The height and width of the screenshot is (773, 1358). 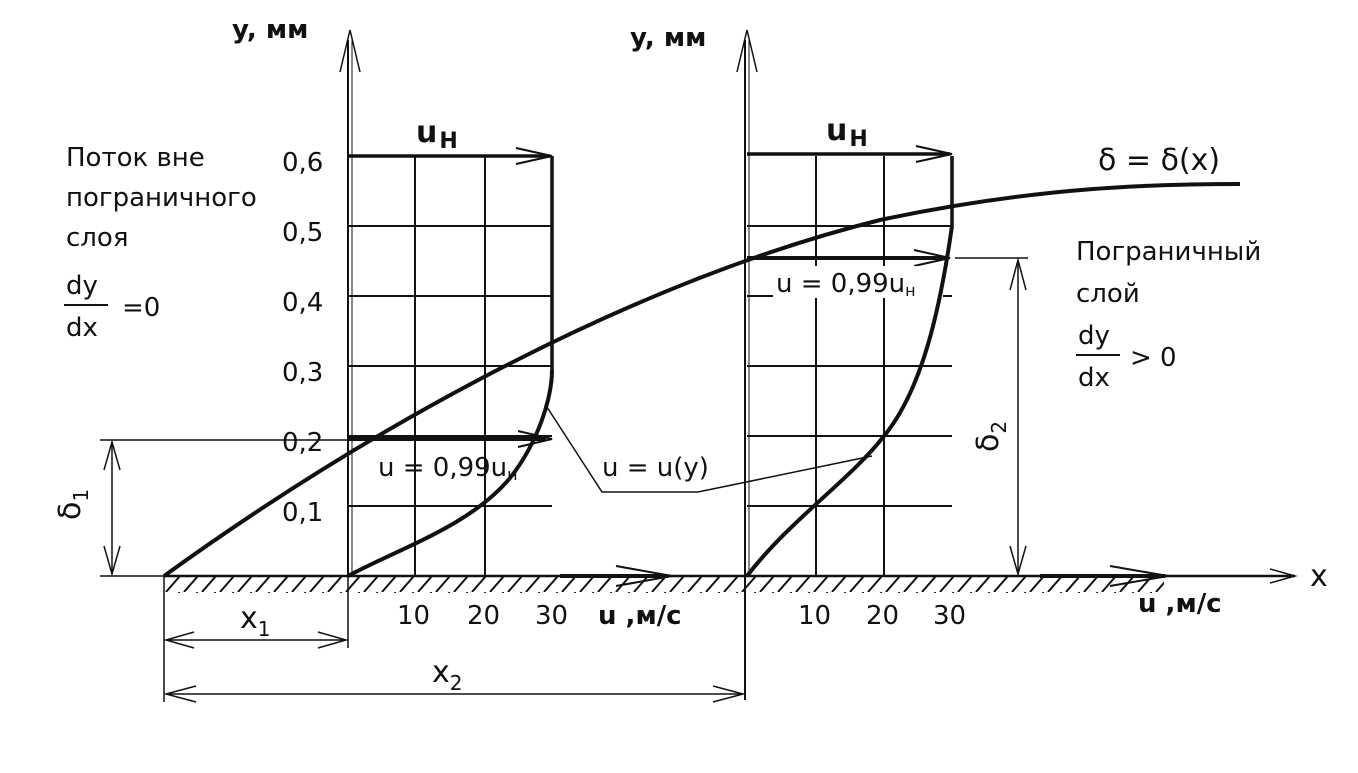 I want to click on x-axis-label: x, so click(x=1319, y=576).